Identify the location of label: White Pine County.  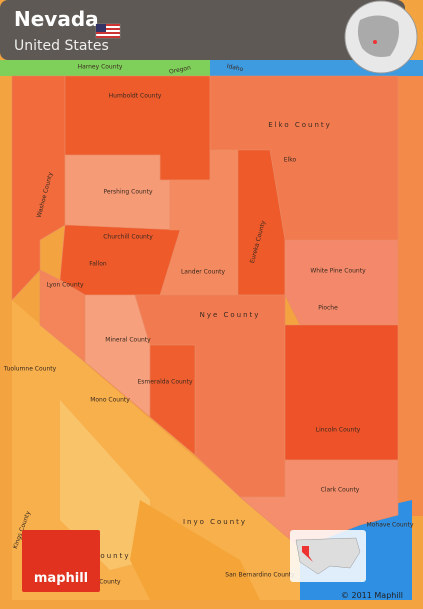
(338, 271).